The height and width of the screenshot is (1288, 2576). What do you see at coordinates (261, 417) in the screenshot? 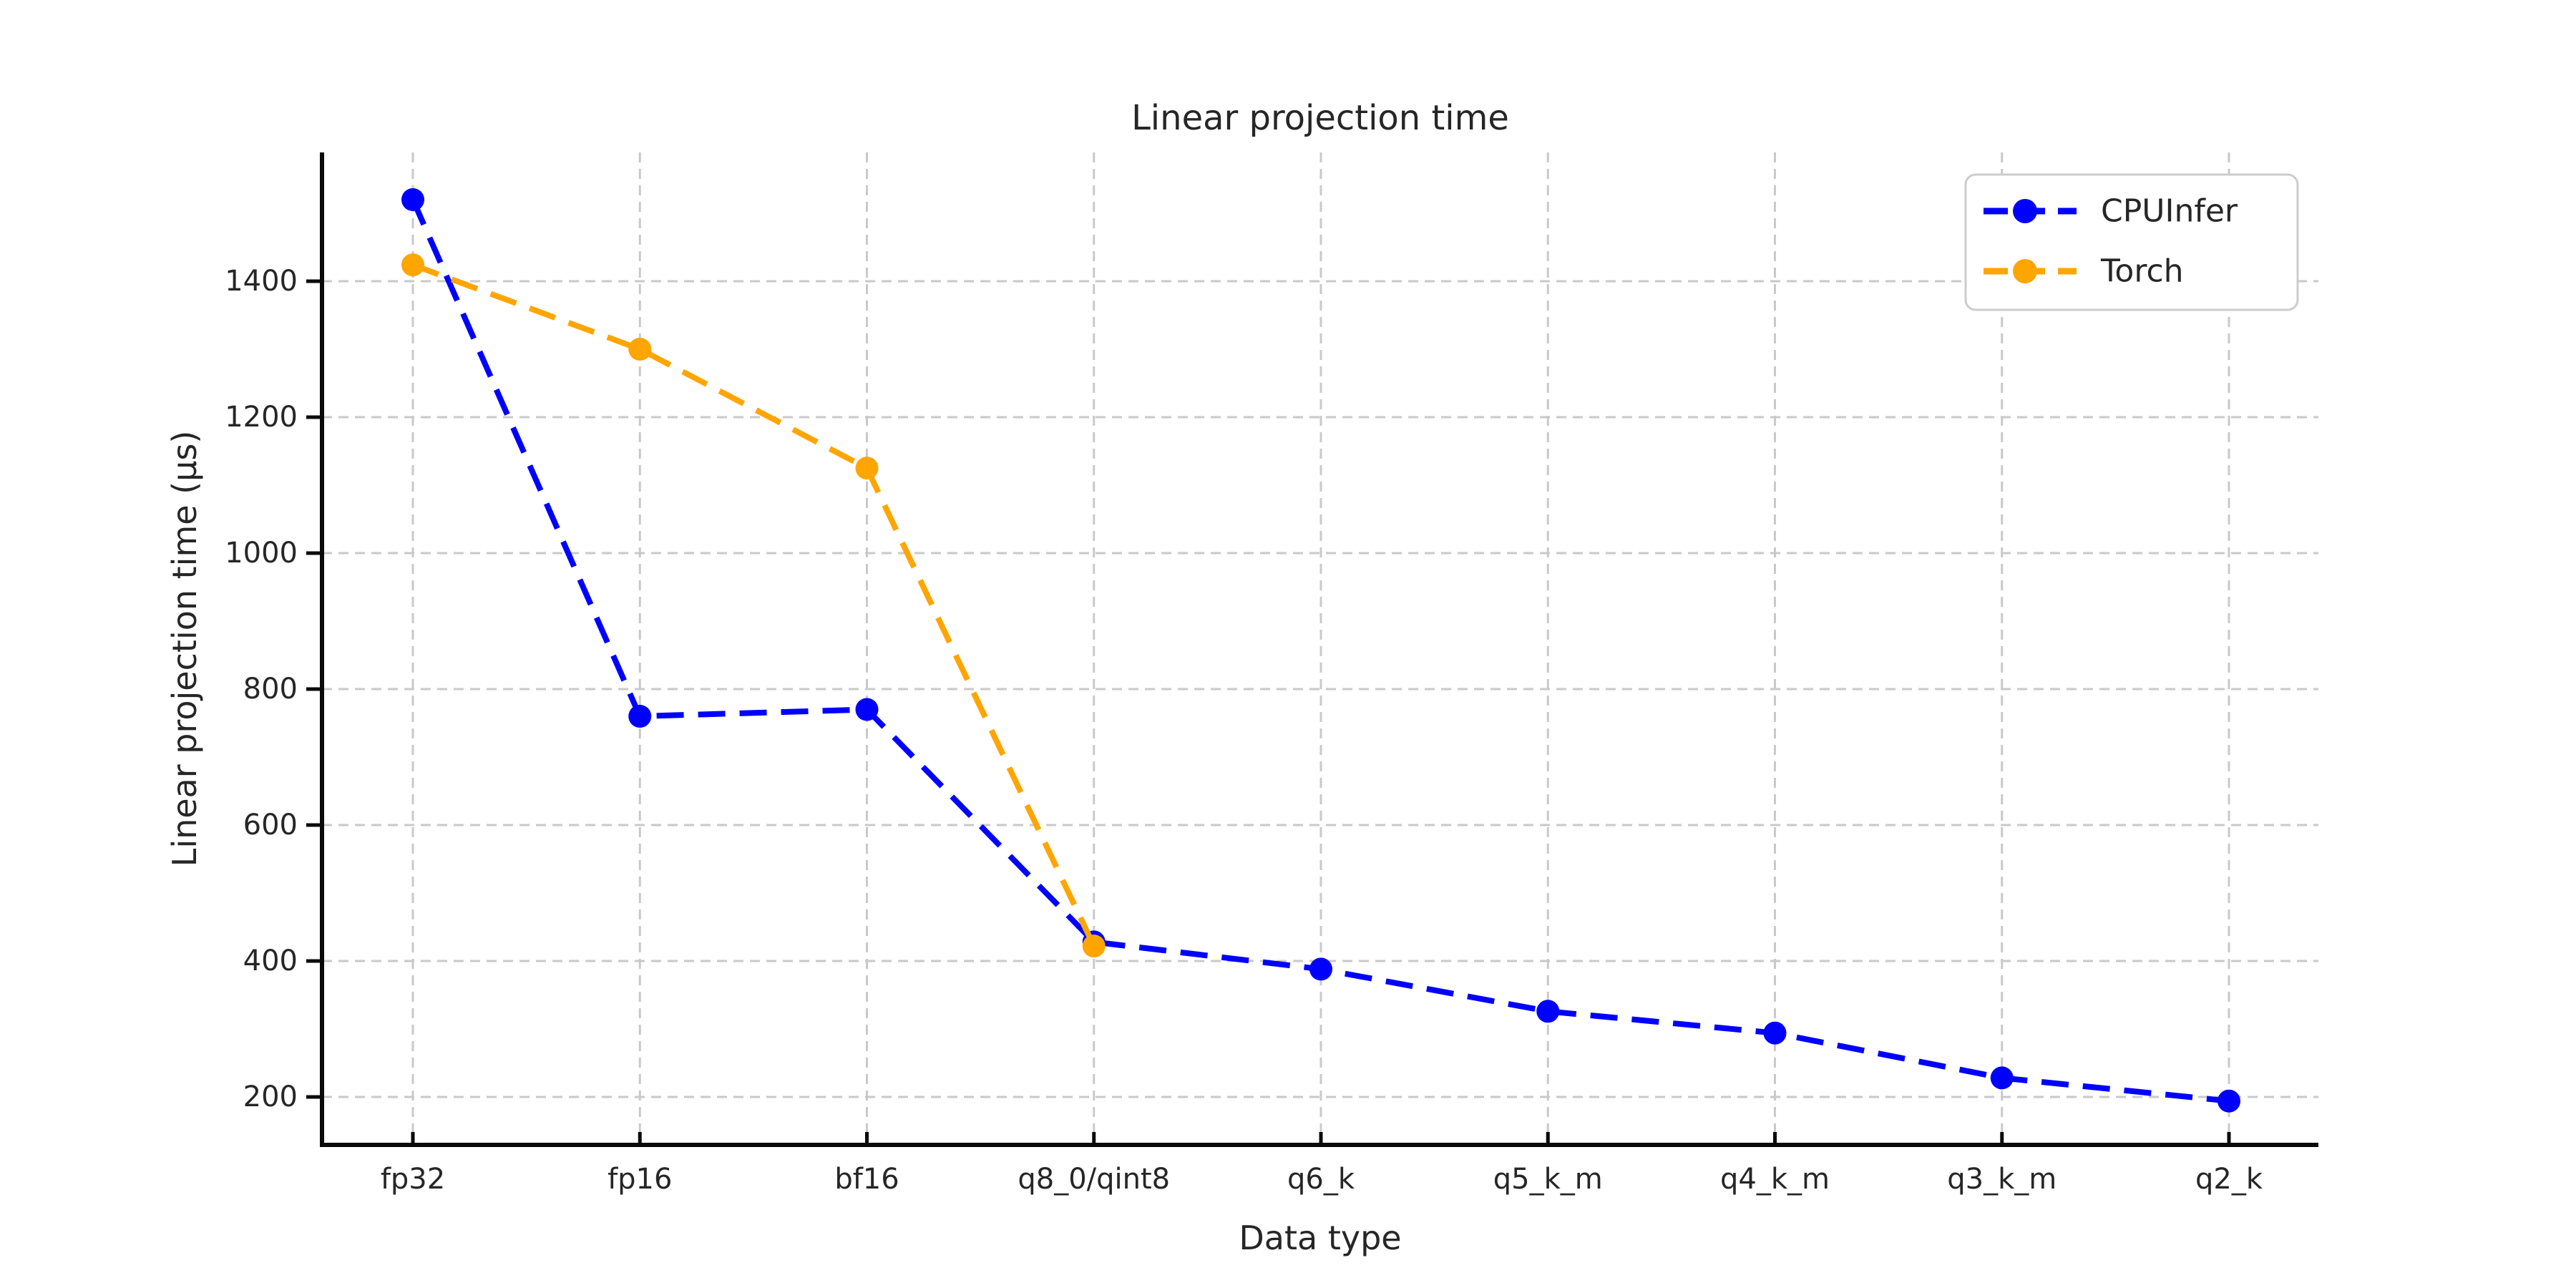
I see `y-tick-label: 1200` at bounding box center [261, 417].